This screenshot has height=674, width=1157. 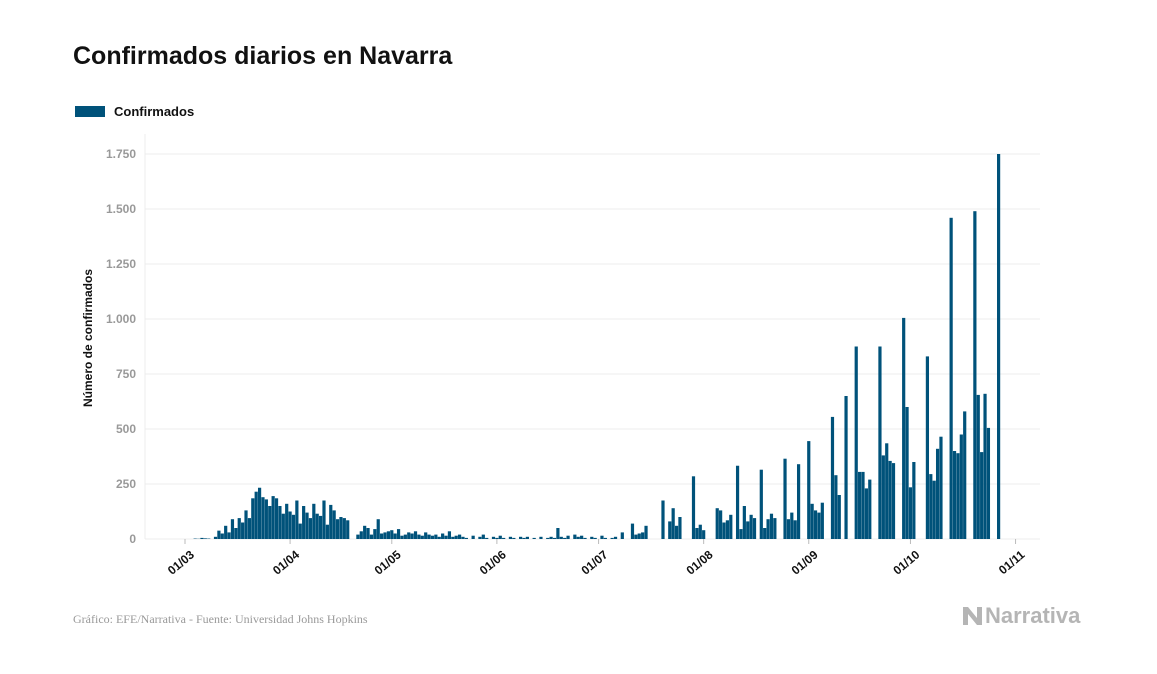 What do you see at coordinates (805, 562) in the screenshot?
I see `x-tick-label: 01/09` at bounding box center [805, 562].